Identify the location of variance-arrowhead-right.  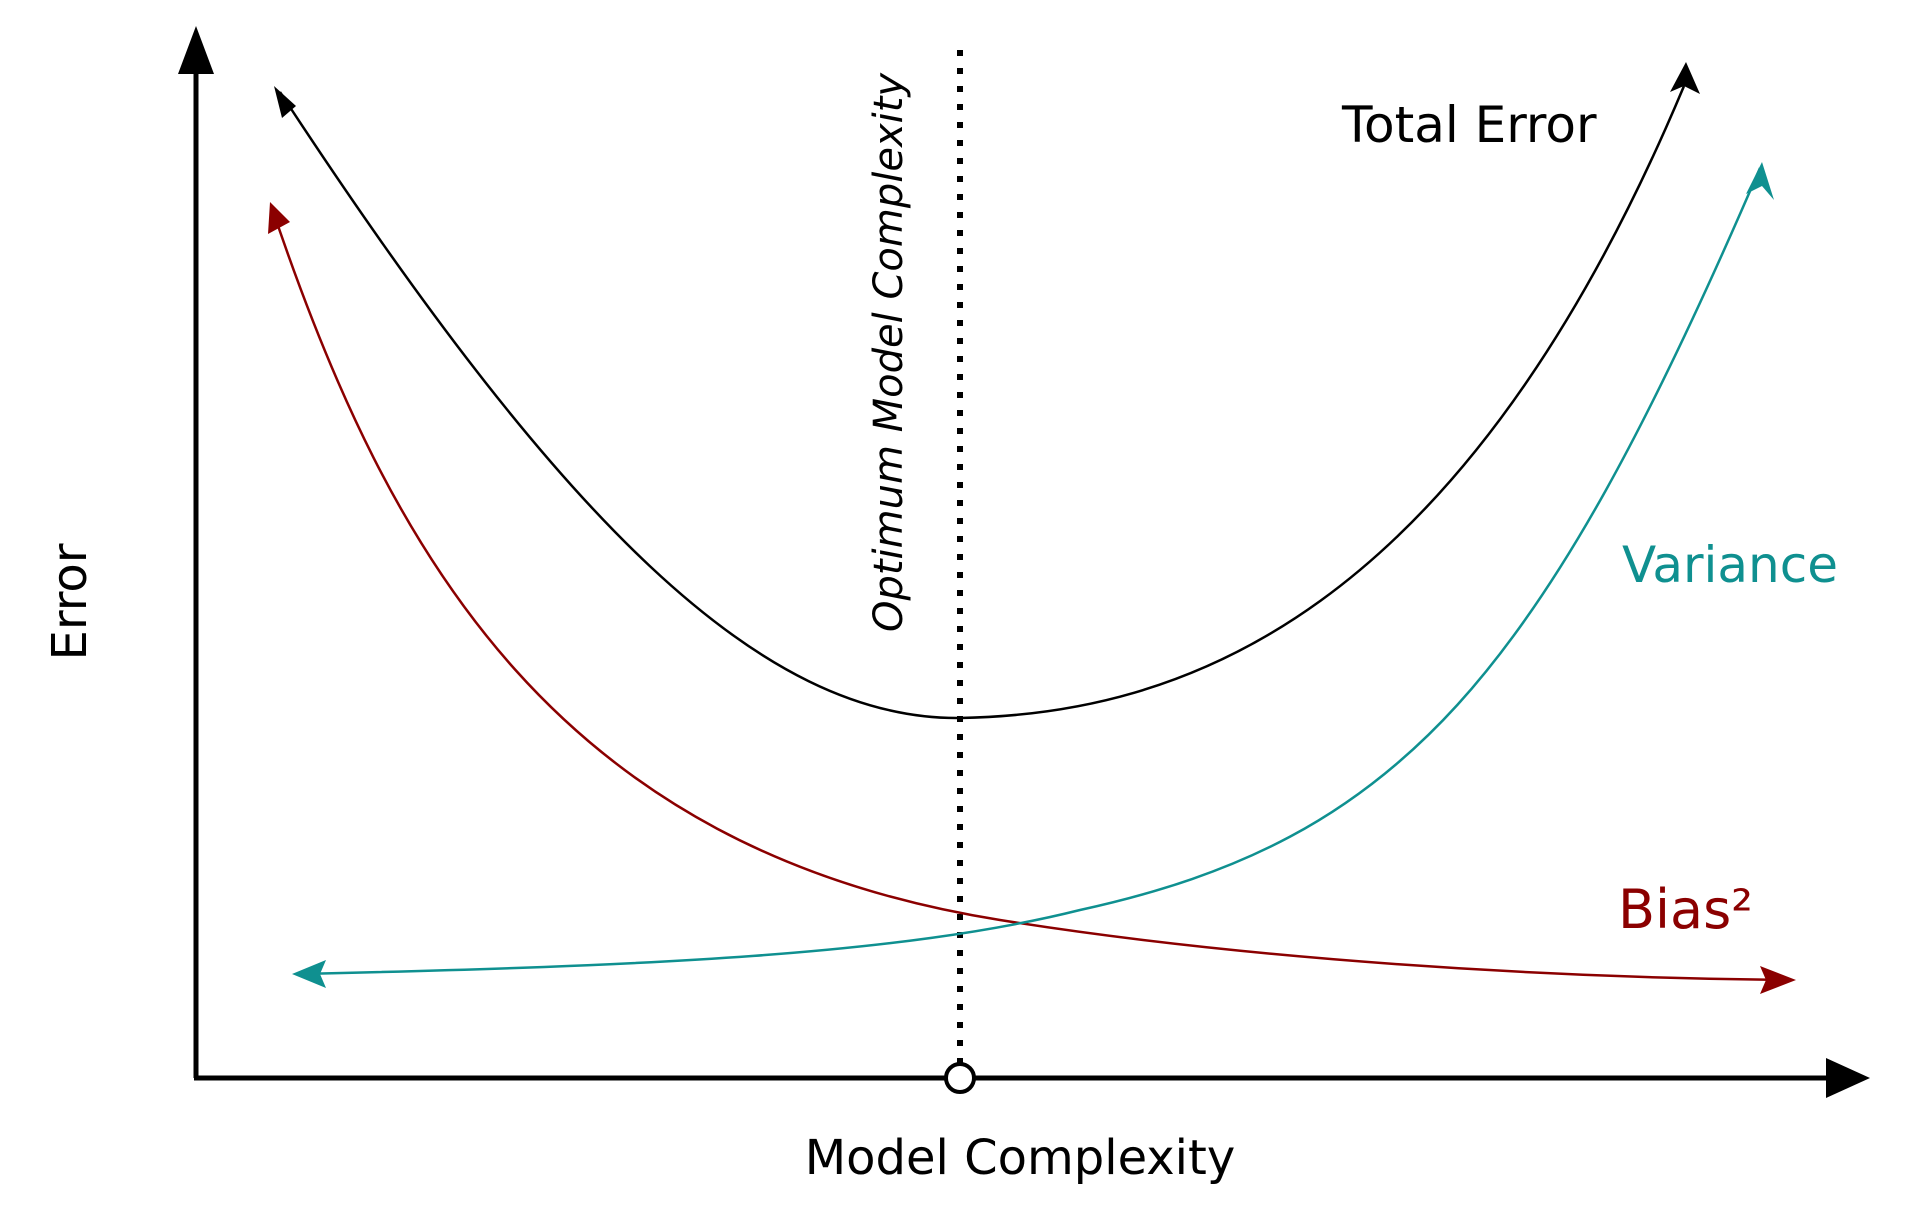
(1760, 181).